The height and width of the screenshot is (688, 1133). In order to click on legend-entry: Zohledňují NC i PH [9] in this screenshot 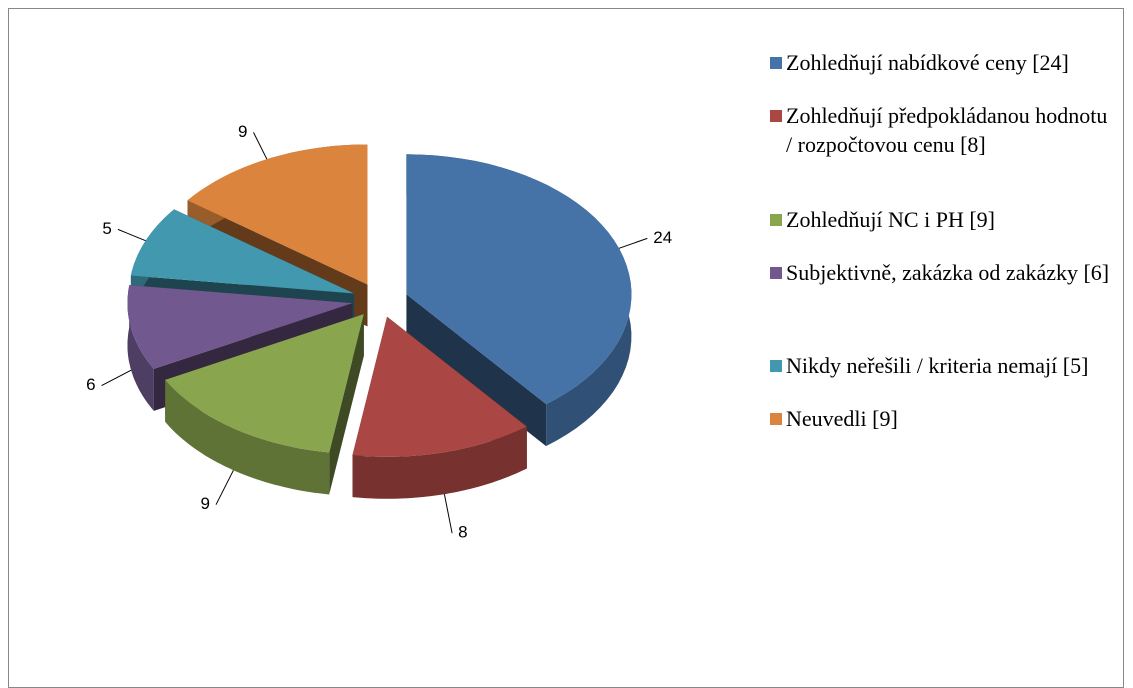, I will do `click(943, 219)`.